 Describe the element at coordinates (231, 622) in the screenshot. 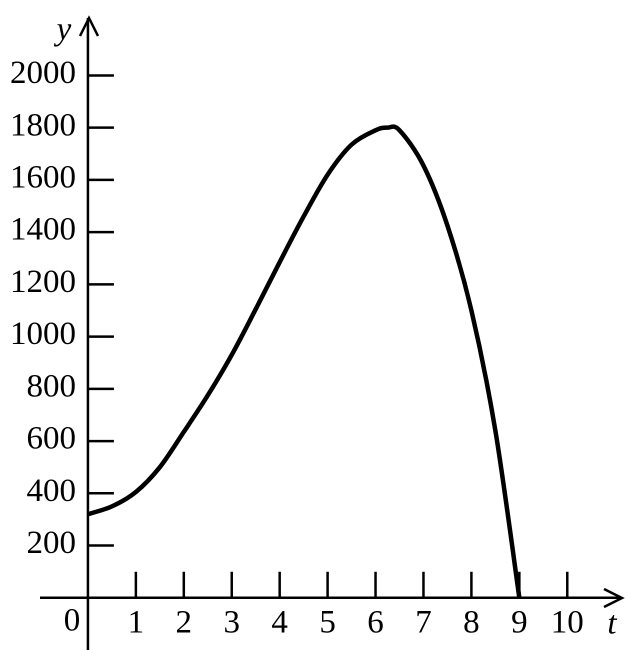

I see `x-tick-label: 3` at that location.